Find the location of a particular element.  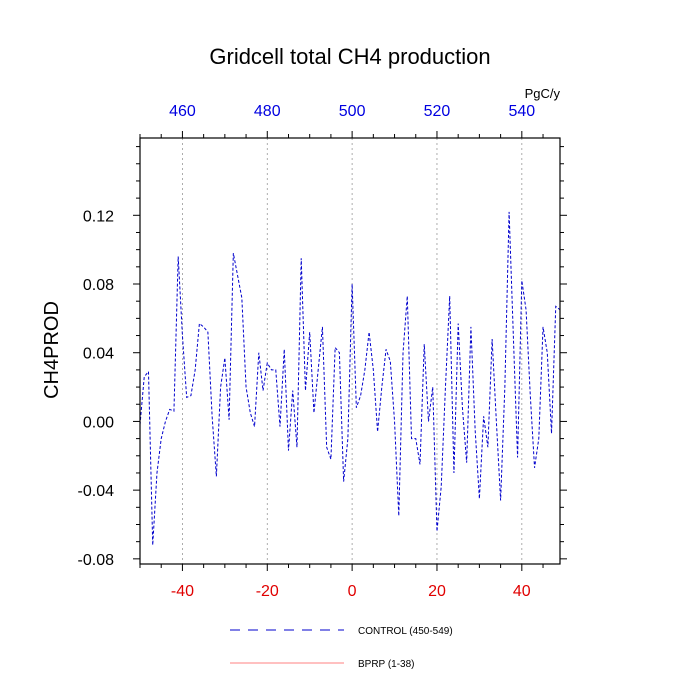

x-tick-label: 40 is located at coordinates (522, 591).